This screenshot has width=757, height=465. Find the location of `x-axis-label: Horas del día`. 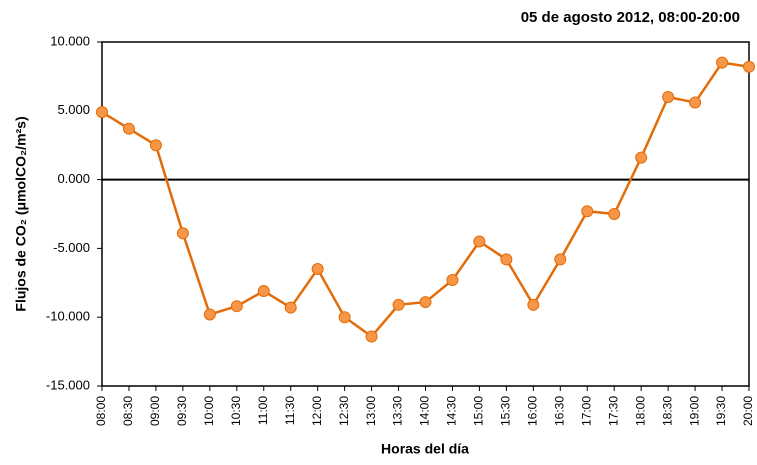

x-axis-label: Horas del día is located at coordinates (425, 449).